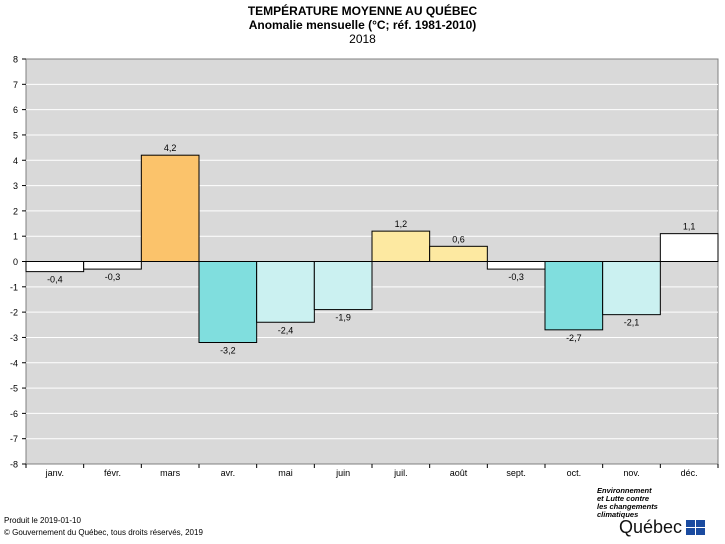 Image resolution: width=725 pixels, height=544 pixels. I want to click on bar-déc., so click(689, 247).